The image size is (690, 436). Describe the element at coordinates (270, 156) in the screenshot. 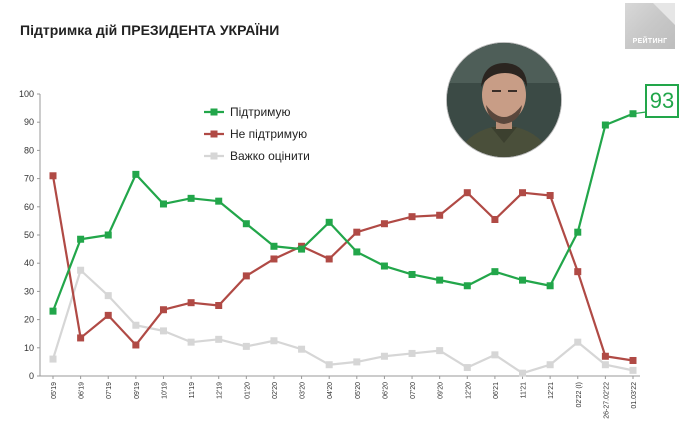

I see `legend-label: Важко оцінити` at that location.